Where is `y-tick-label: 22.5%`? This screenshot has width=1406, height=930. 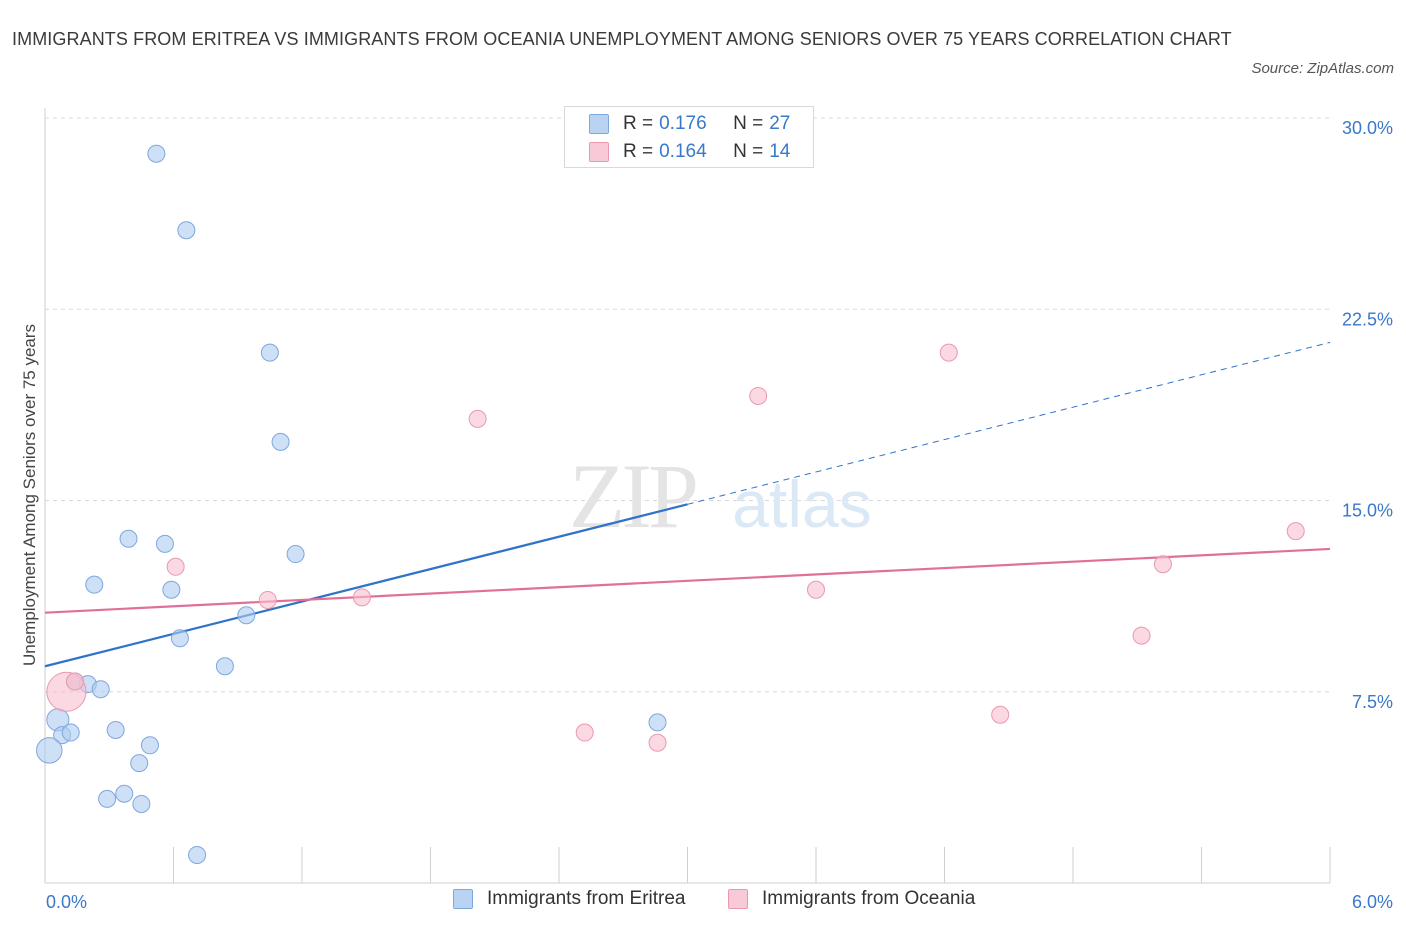
y-tick-label: 22.5% is located at coordinates (1367, 319).